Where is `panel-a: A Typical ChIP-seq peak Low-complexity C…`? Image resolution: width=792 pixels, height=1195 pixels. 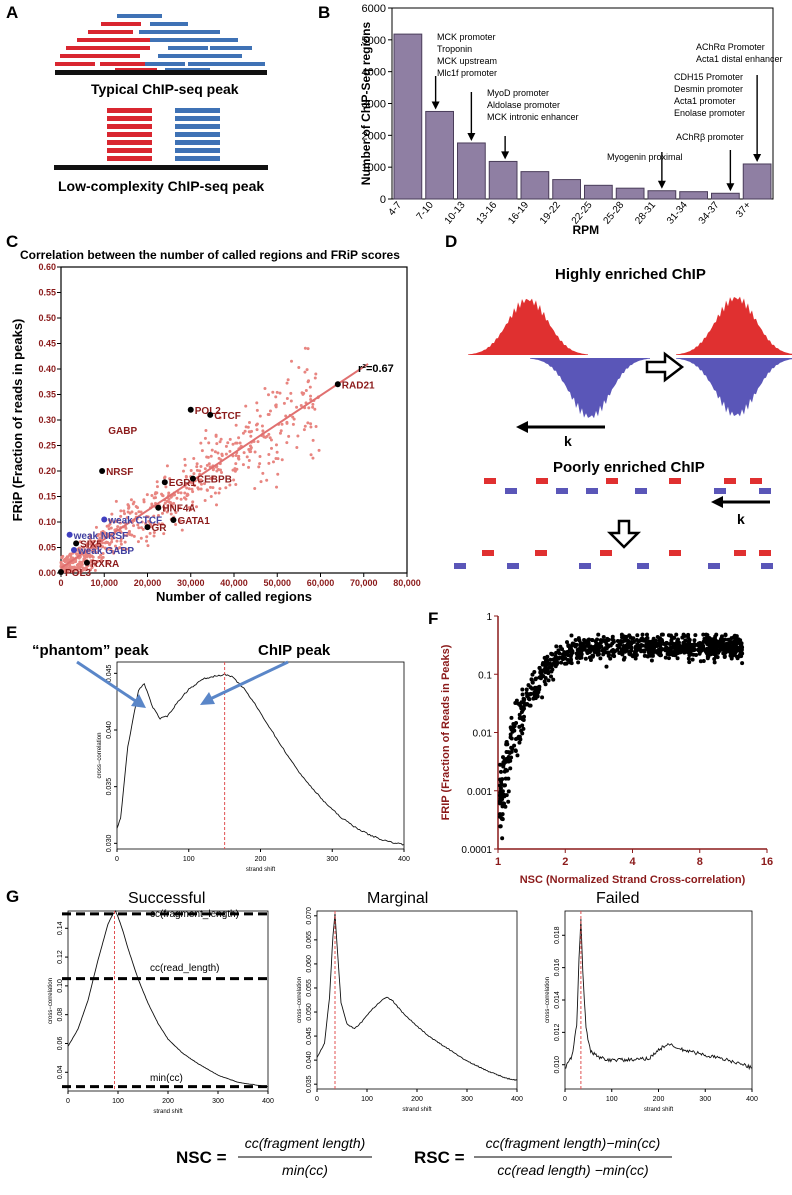
panel-a: A Typical ChIP-seq peak Low-complexity C… is located at coordinates (137, 98).